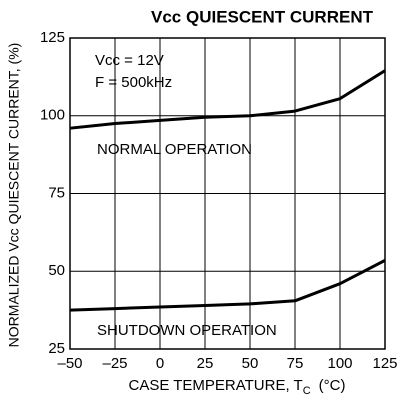 The width and height of the screenshot is (403, 401). What do you see at coordinates (114, 363) in the screenshot?
I see `x-tick-label: –25` at bounding box center [114, 363].